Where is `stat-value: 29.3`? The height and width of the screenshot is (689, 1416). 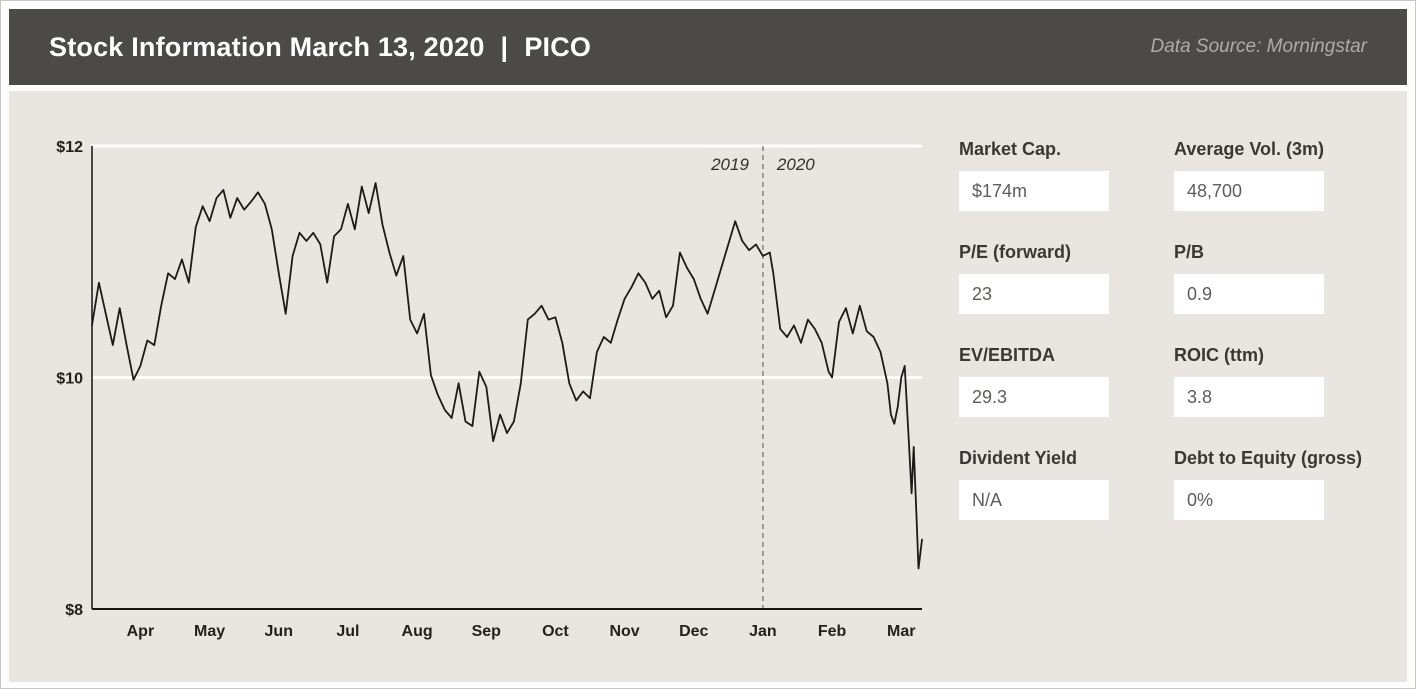 stat-value: 29.3 is located at coordinates (1034, 397).